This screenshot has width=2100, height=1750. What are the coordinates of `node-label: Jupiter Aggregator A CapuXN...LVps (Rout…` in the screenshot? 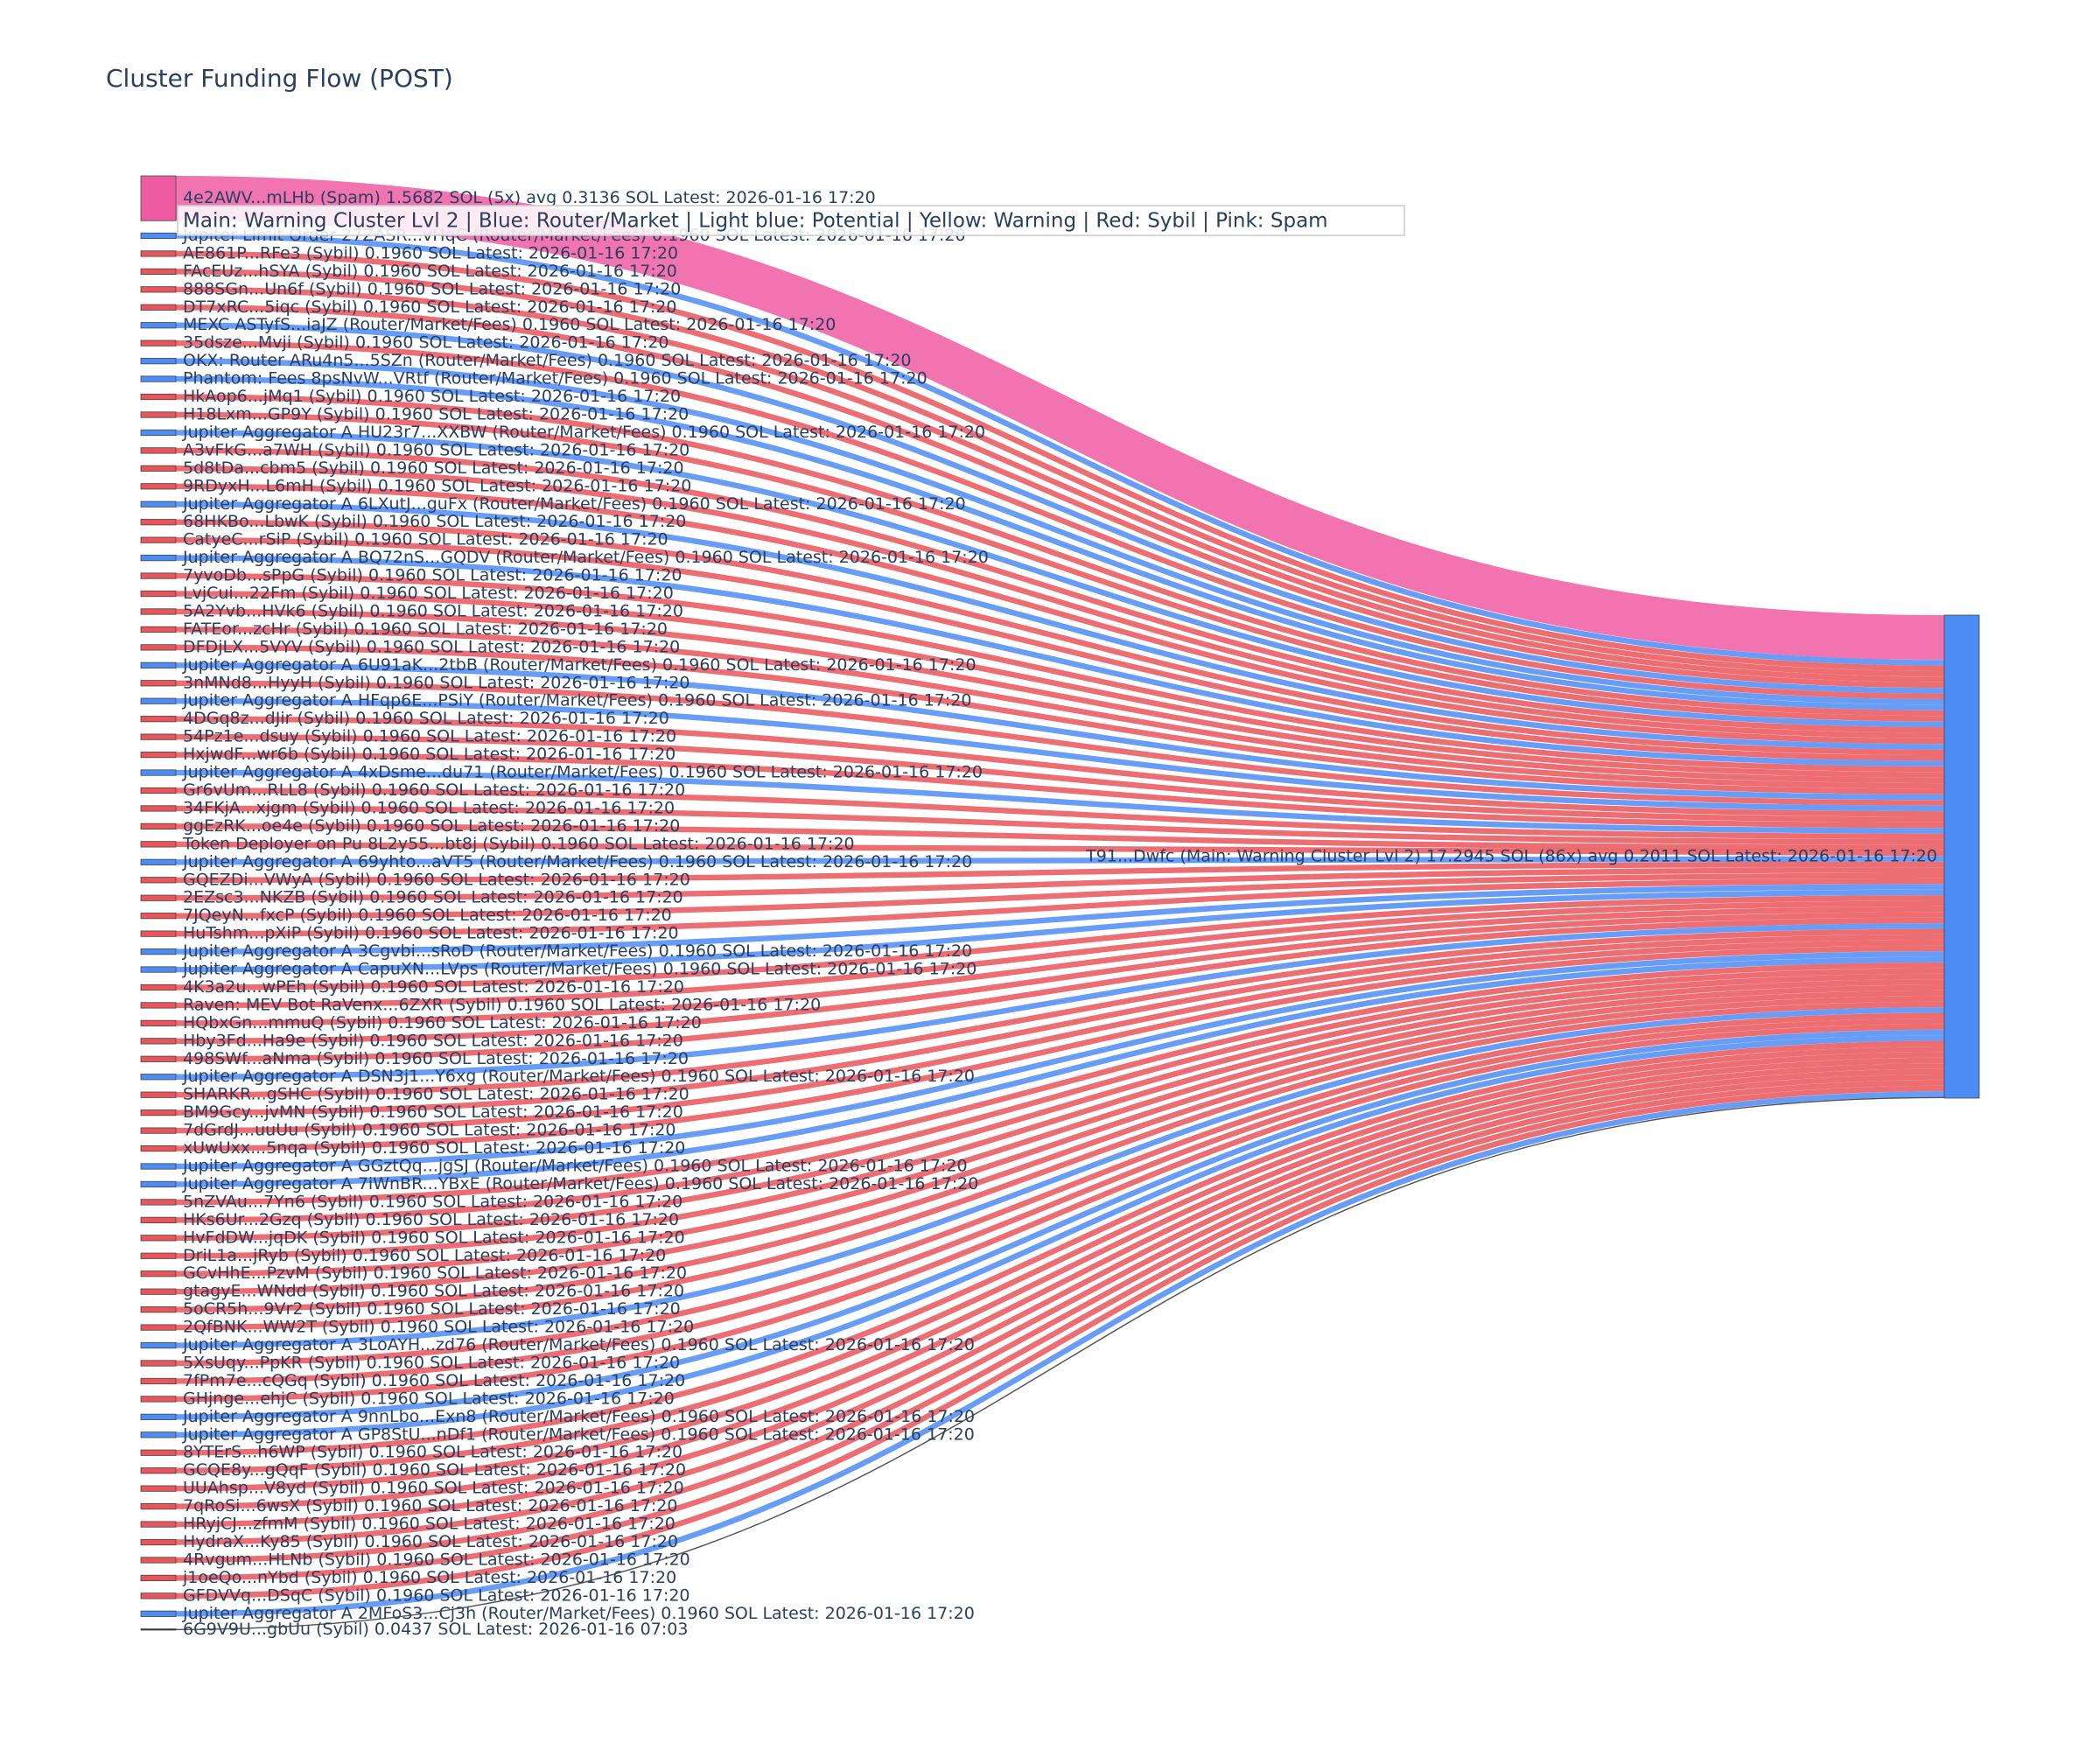 It's located at (579, 969).